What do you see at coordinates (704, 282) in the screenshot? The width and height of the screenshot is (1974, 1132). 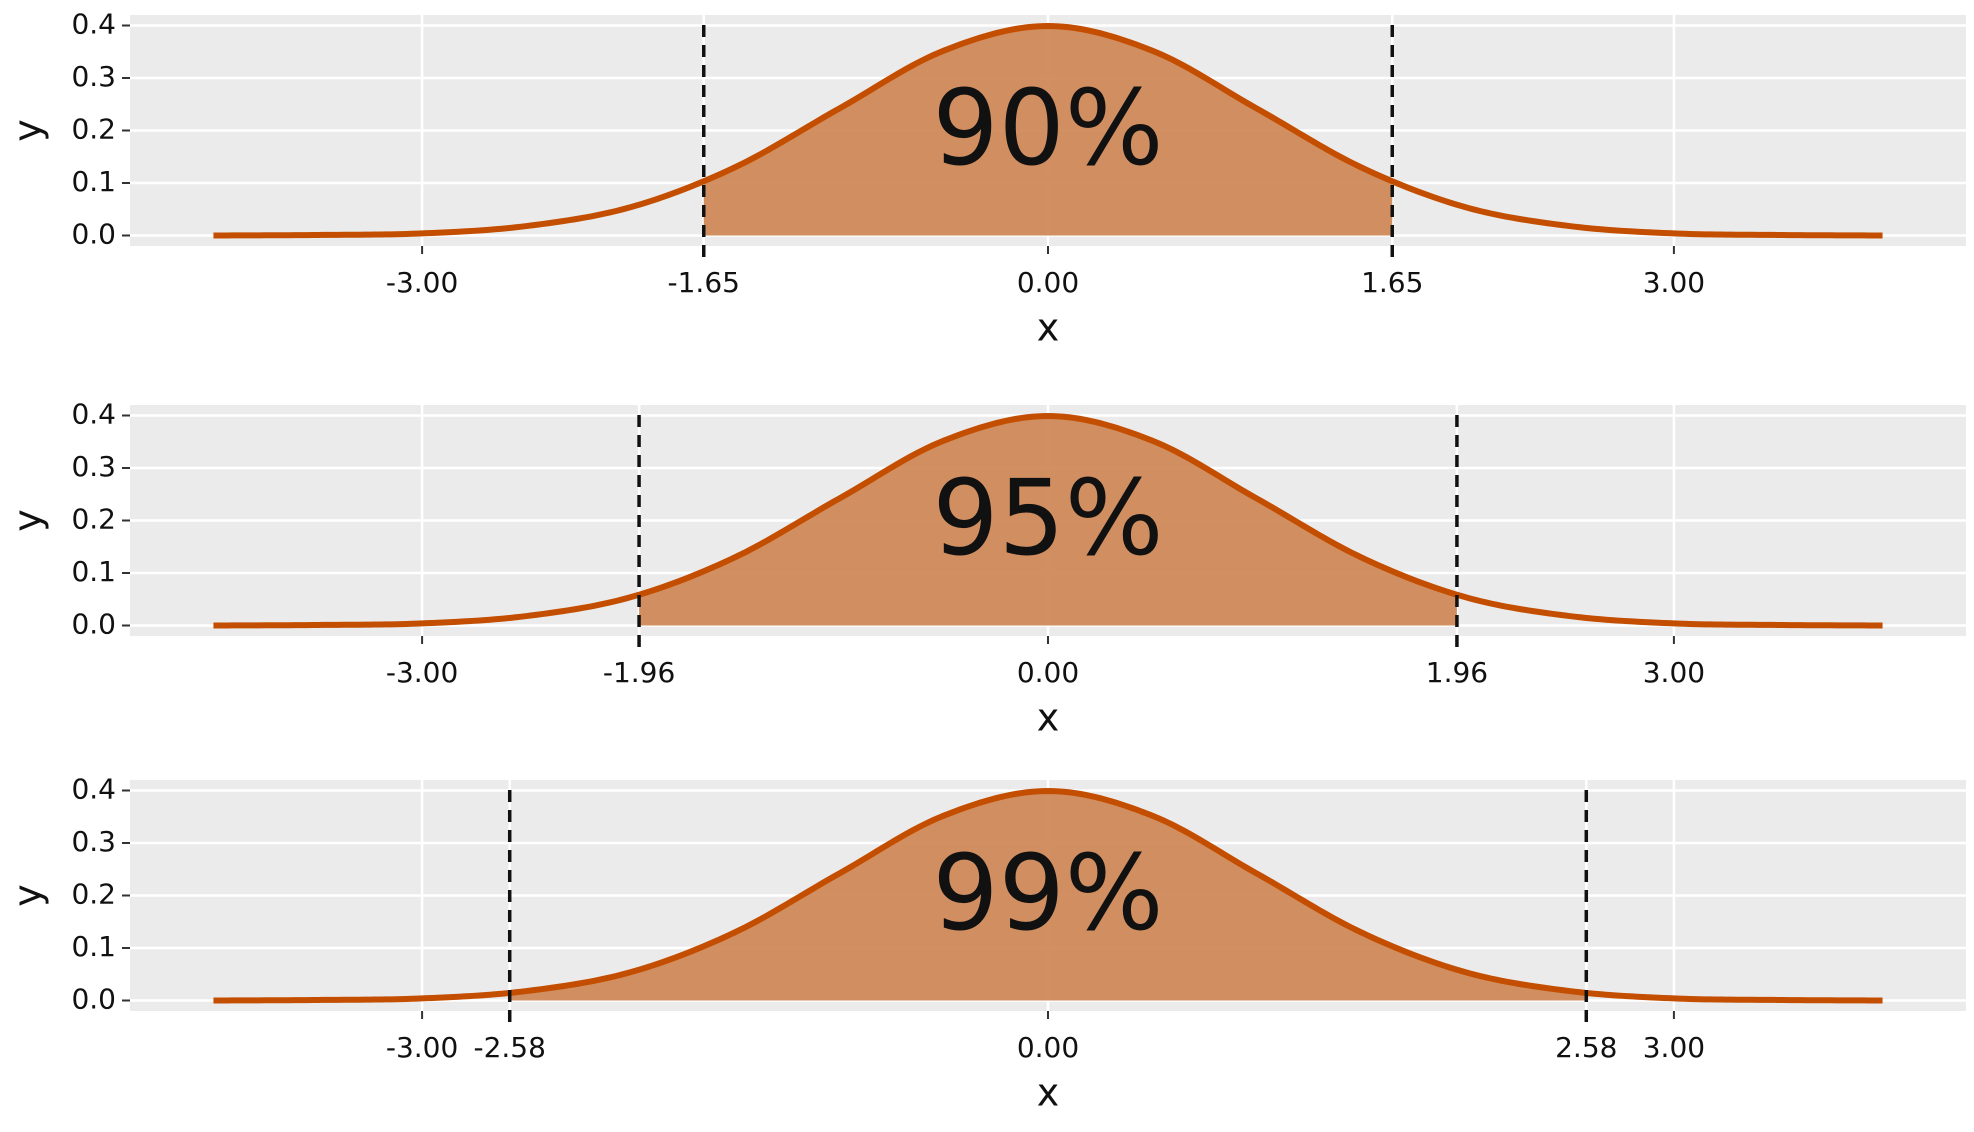 I see `x-tick-label: -1.65` at bounding box center [704, 282].